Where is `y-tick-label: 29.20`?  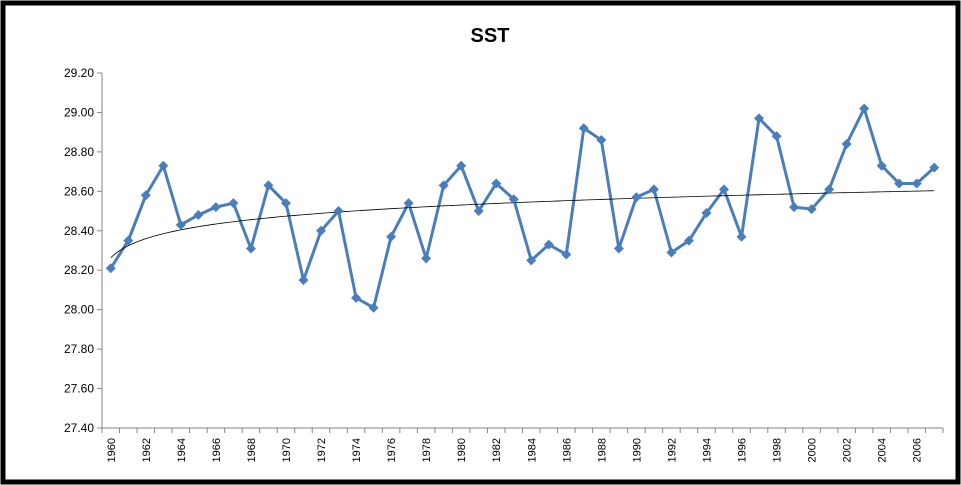 y-tick-label: 29.20 is located at coordinates (79, 73).